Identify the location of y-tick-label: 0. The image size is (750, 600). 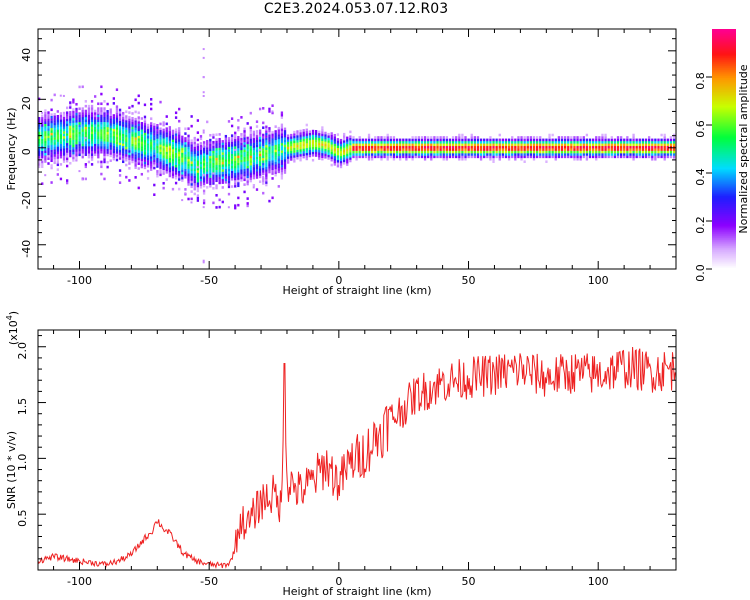
(26, 151).